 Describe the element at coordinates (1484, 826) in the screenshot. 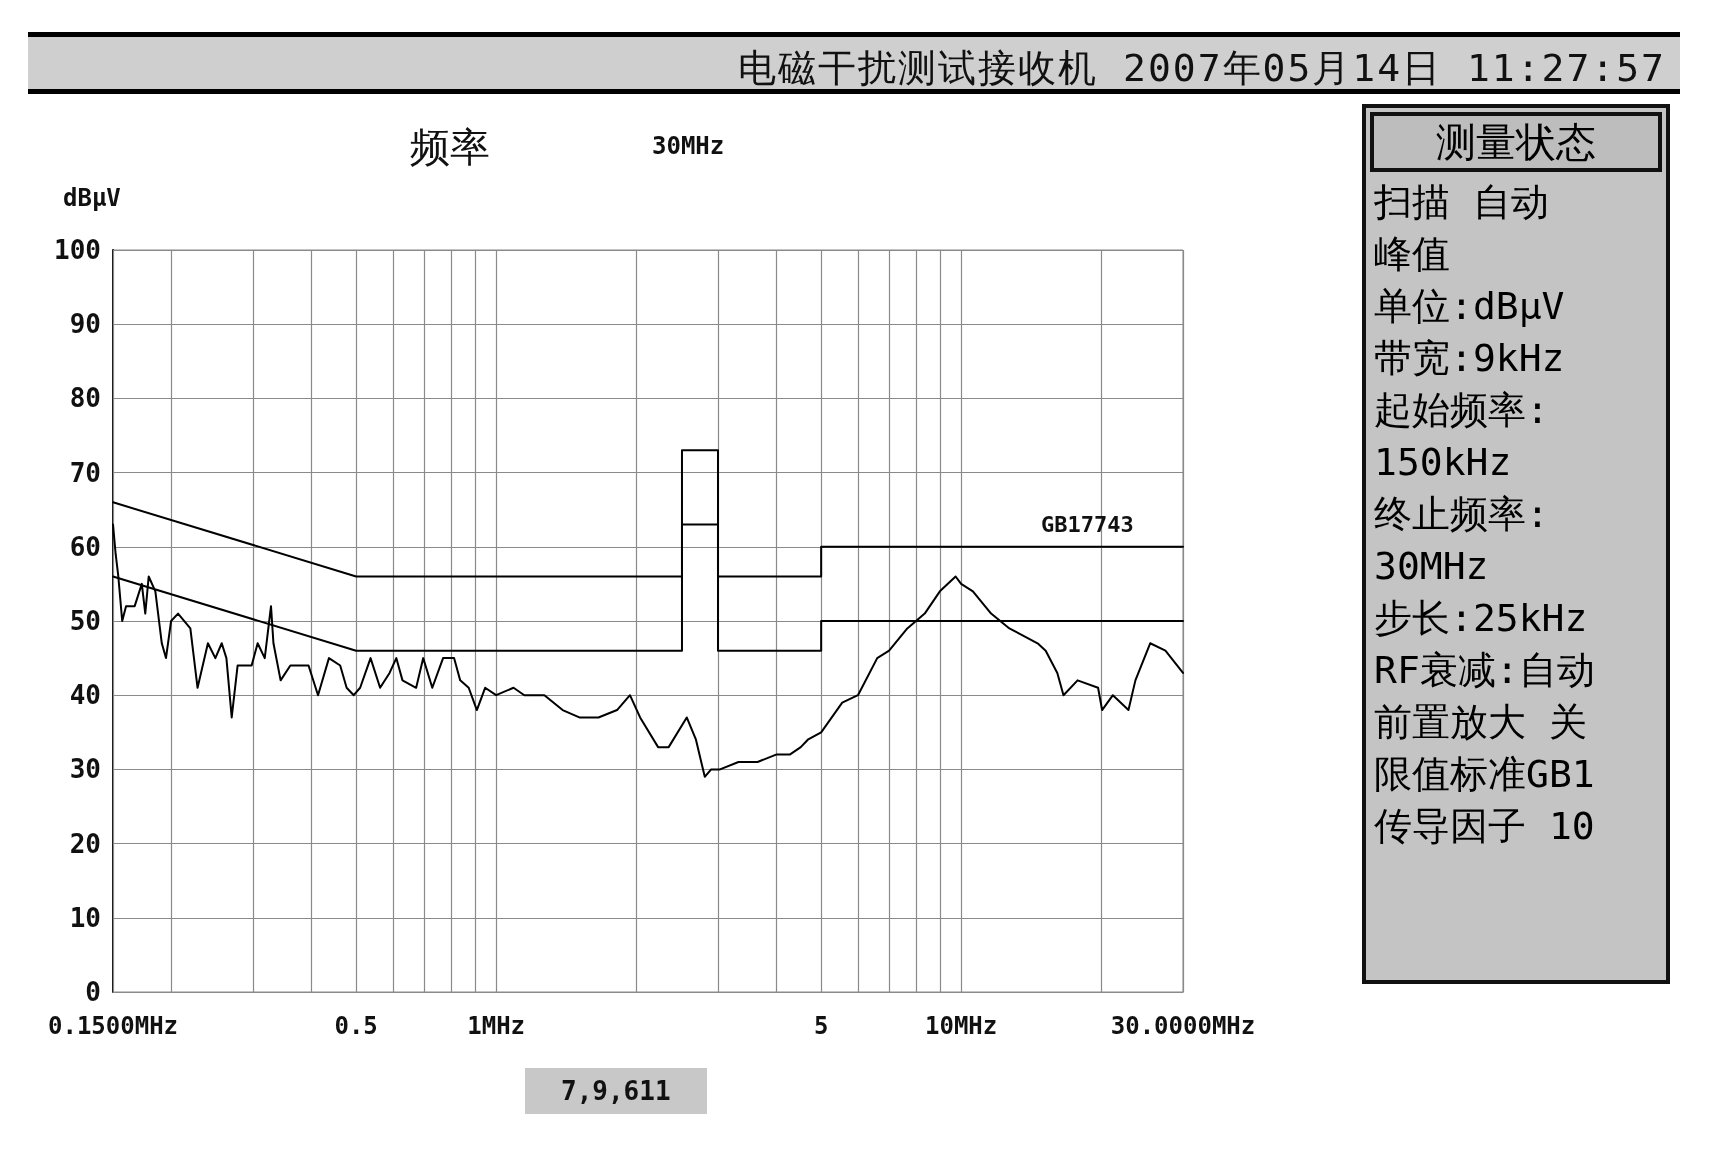

I see `text: 传导因子 10` at that location.